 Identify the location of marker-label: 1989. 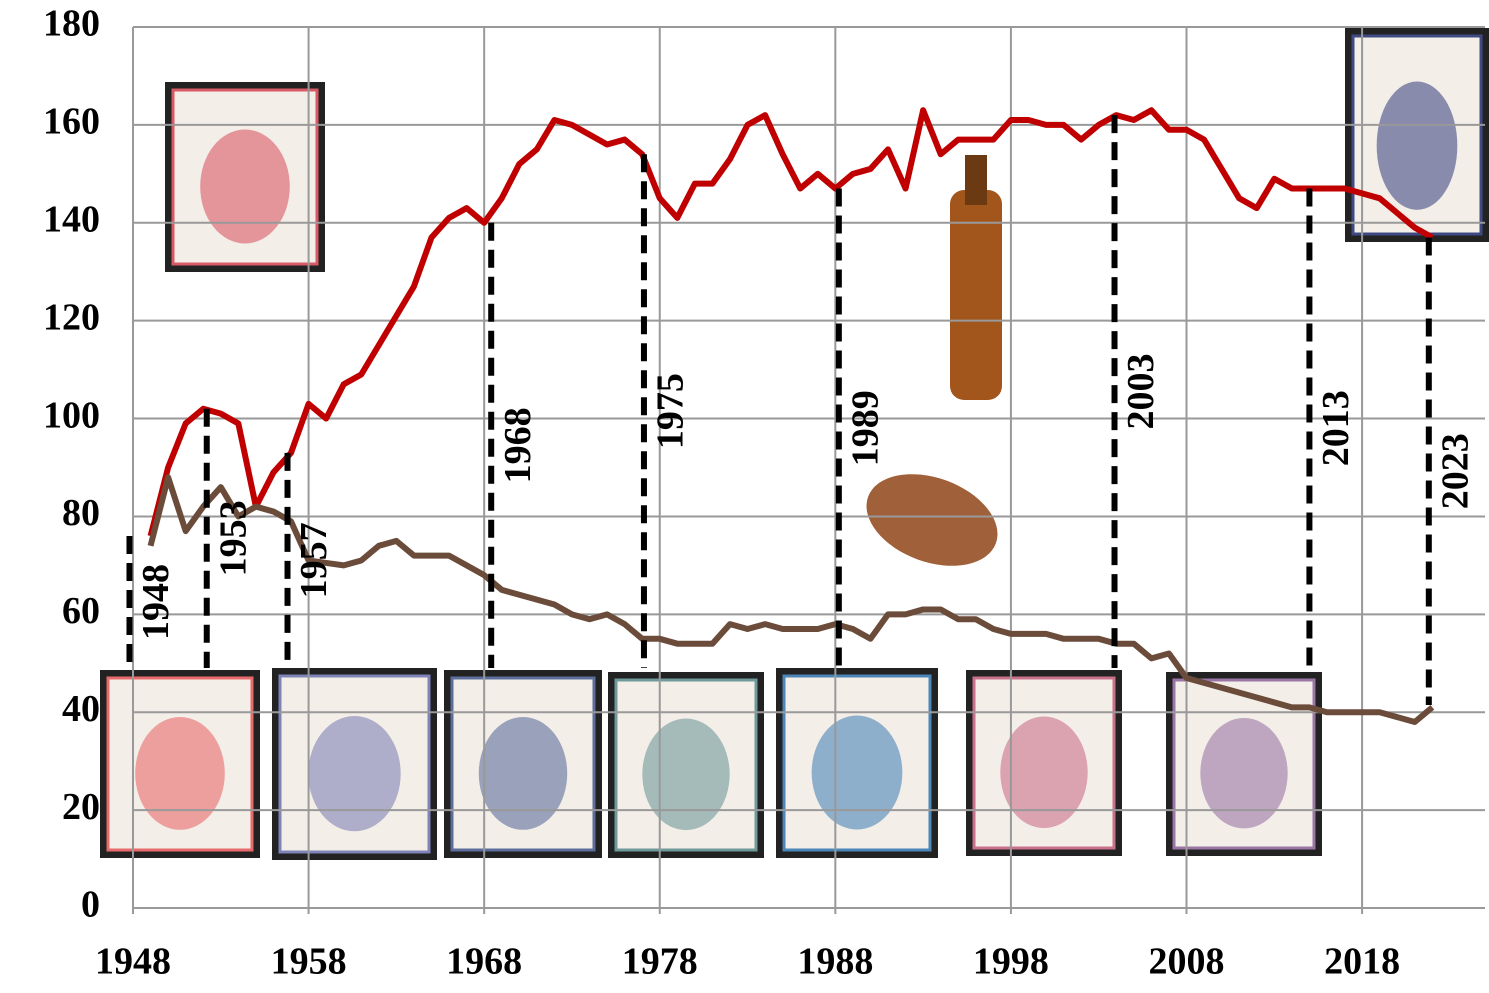
(866, 428).